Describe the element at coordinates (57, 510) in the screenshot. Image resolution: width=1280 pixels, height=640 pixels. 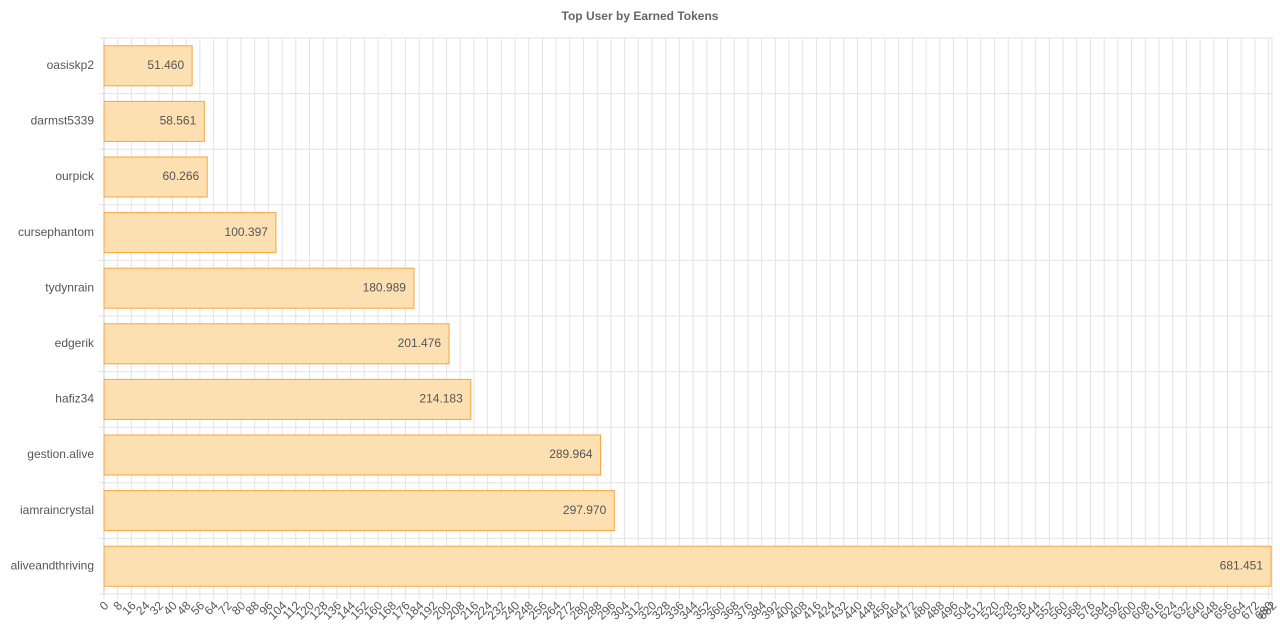
I see `y-tick-label: iamraincrystal` at that location.